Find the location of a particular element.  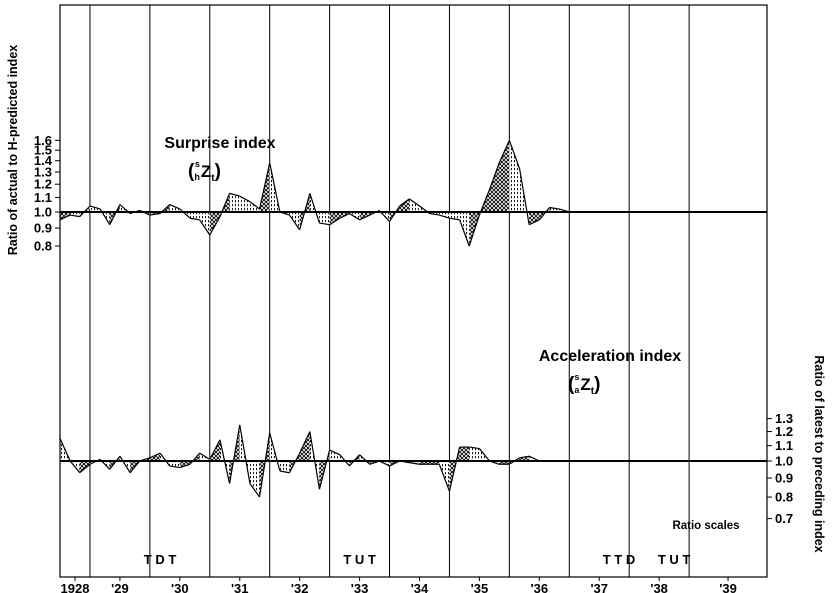

scale-note: Ratio scales is located at coordinates (705, 526).